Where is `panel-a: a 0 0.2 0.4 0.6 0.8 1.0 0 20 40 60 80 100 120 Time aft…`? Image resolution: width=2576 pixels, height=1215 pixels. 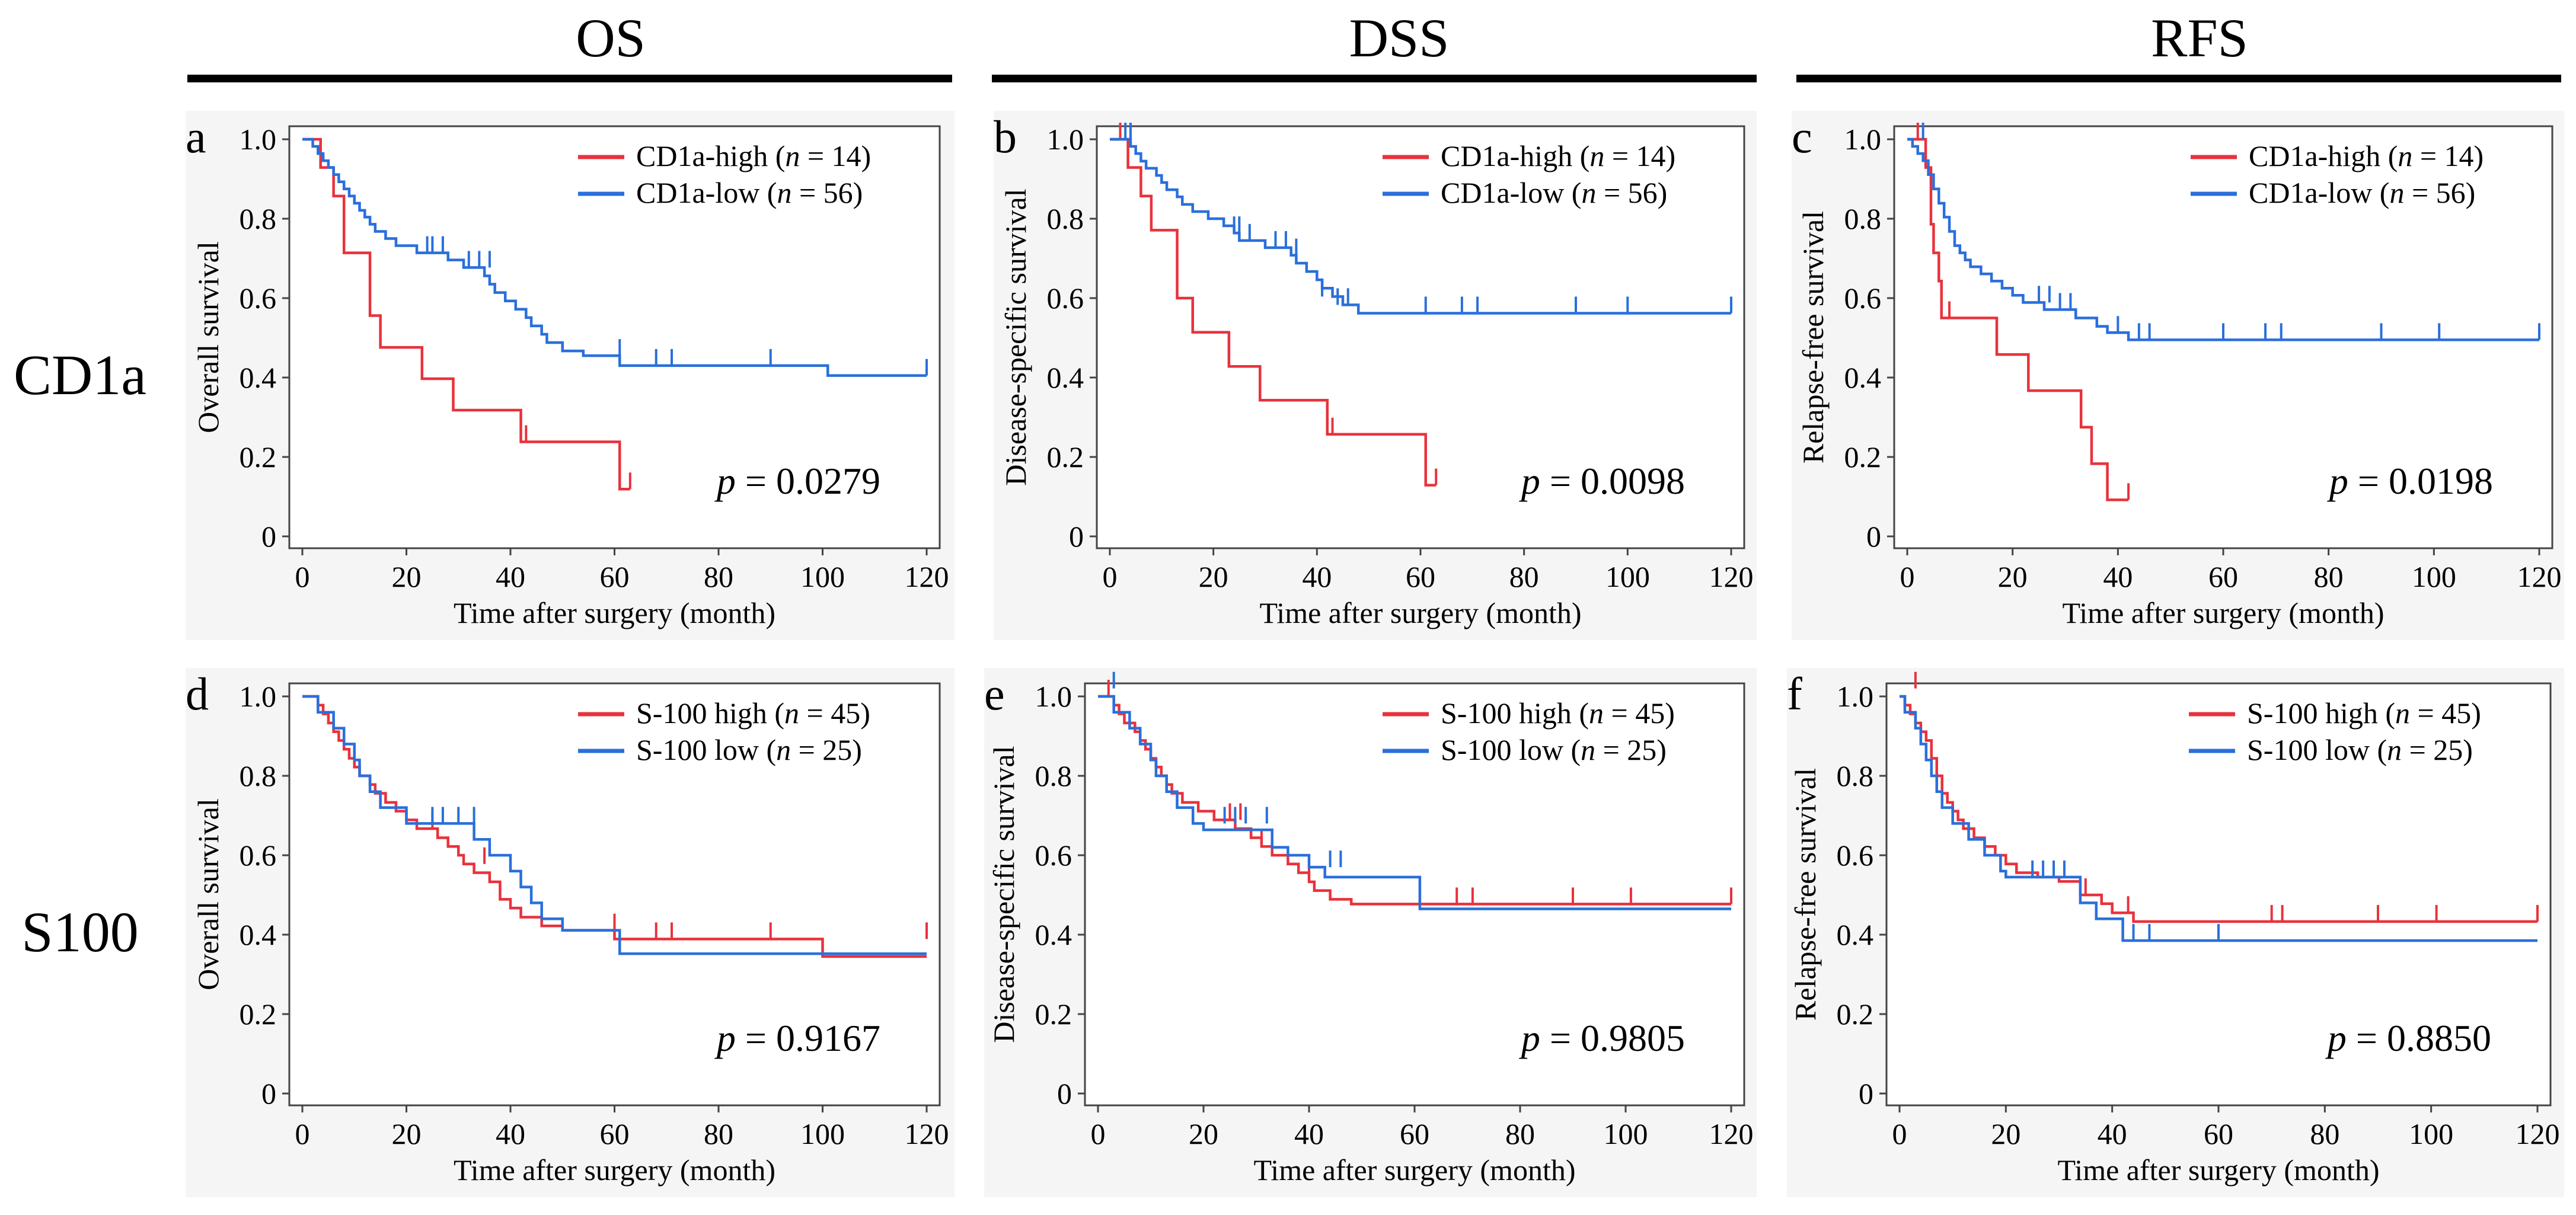
panel-a: a 0 0.2 0.4 0.6 0.8 1.0 0 20 40 60 80 100 120 Time aft… is located at coordinates (570, 375).